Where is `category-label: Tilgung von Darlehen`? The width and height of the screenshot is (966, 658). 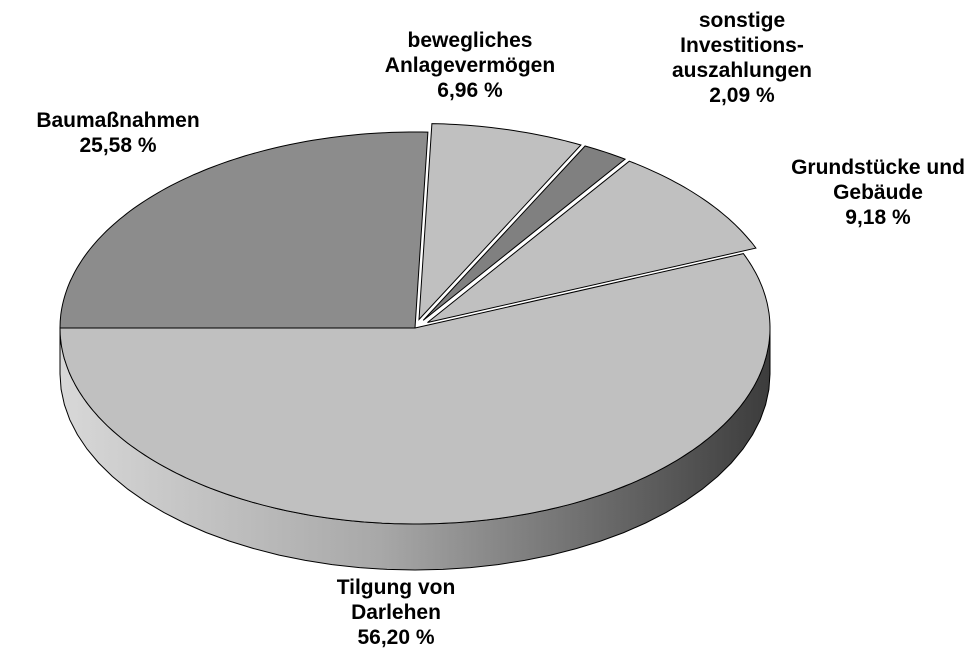
category-label: Tilgung von Darlehen is located at coordinates (396, 600).